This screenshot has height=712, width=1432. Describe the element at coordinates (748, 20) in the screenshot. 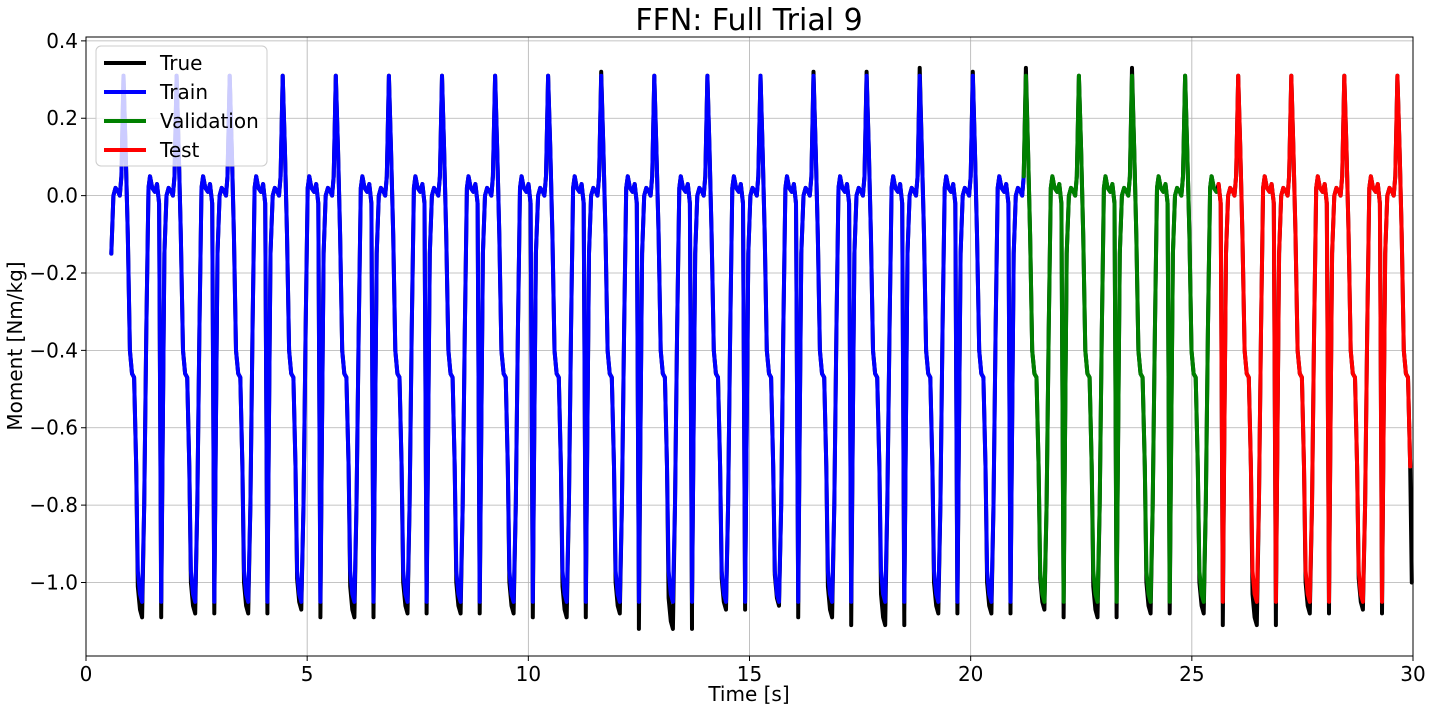

I see `chart-title: FFN: Full Trial 9` at that location.